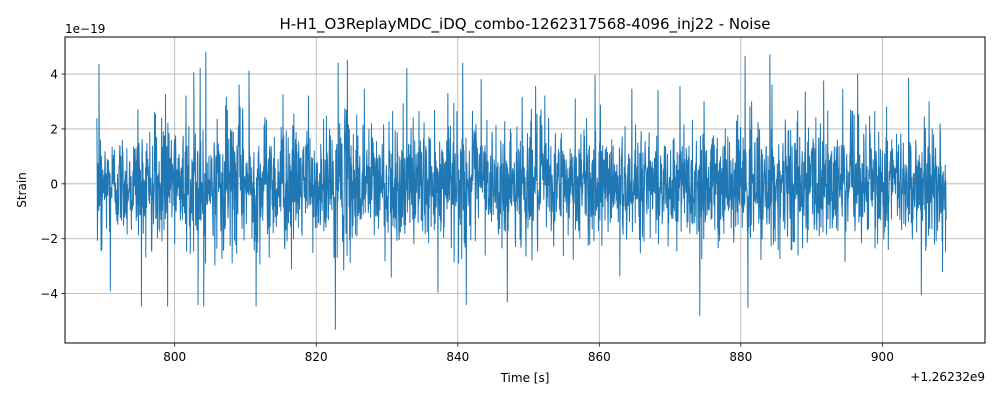 The height and width of the screenshot is (400, 1000). Describe the element at coordinates (174, 357) in the screenshot. I see `x-tick-label: 800` at that location.